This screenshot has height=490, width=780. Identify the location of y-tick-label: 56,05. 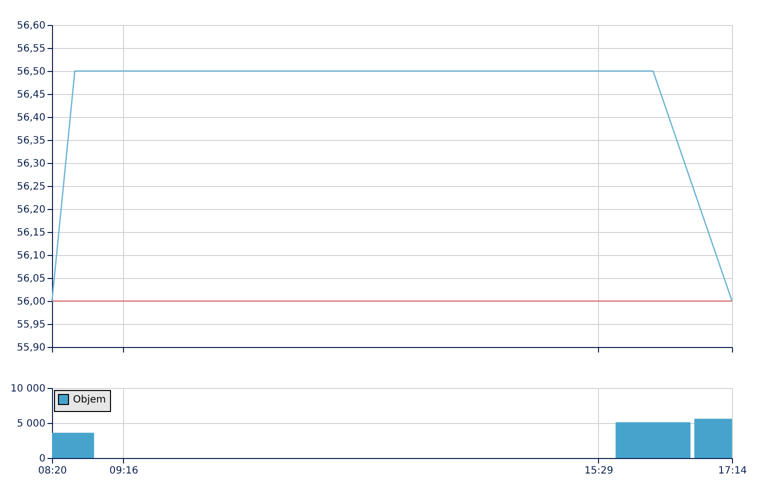
(31, 279).